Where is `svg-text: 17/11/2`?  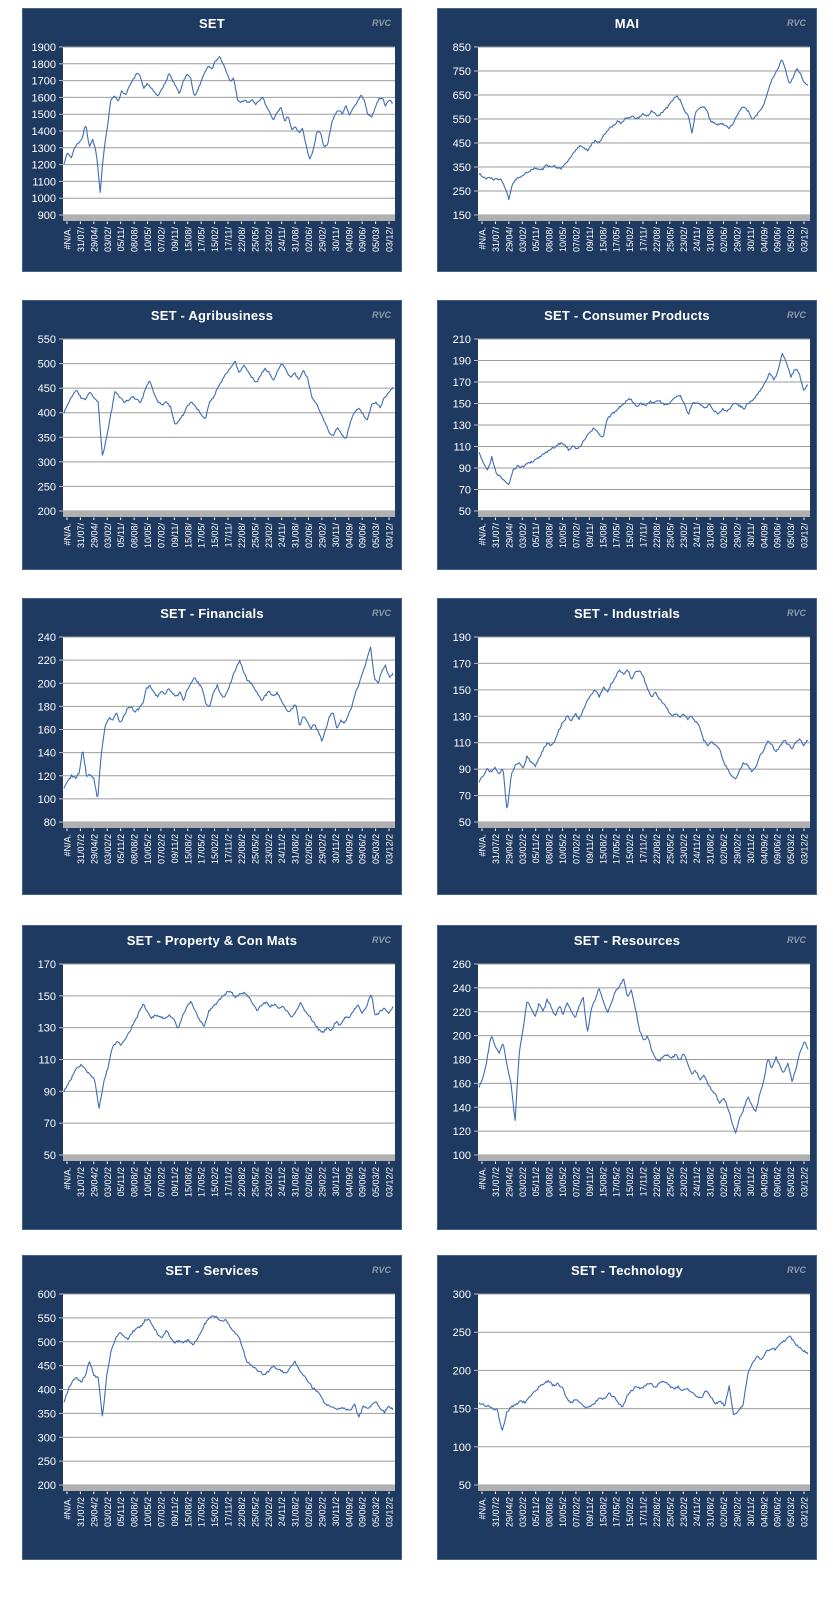 svg-text: 17/11/2 is located at coordinates (644, 1181).